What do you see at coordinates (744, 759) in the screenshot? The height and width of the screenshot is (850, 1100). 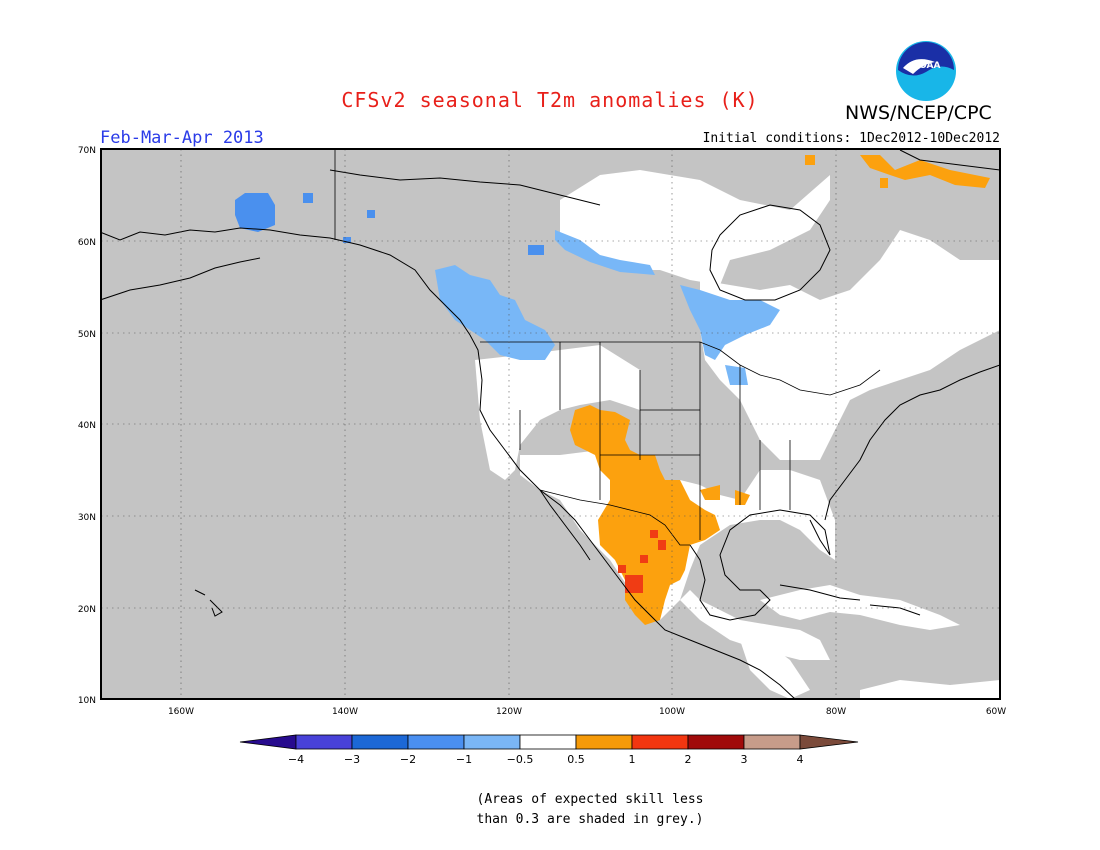 I see `colorbar-label: 3` at bounding box center [744, 759].